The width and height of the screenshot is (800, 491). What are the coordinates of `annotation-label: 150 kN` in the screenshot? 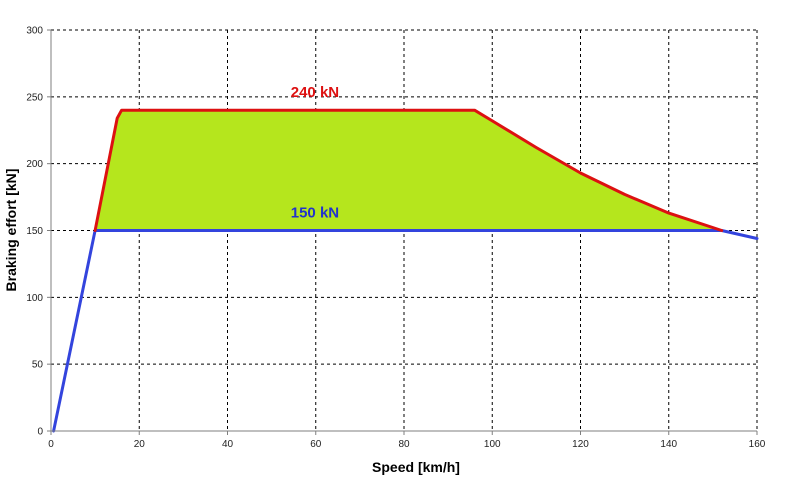 It's located at (315, 213).